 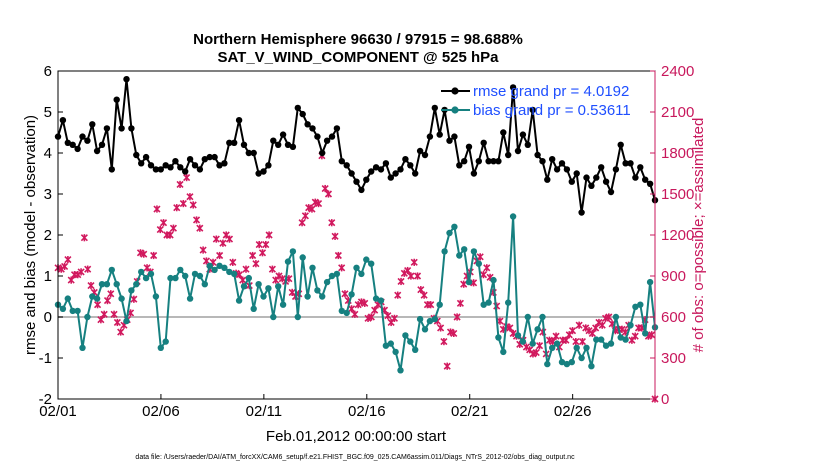 I want to click on y-right-tick-label: 1200, so click(x=677, y=235).